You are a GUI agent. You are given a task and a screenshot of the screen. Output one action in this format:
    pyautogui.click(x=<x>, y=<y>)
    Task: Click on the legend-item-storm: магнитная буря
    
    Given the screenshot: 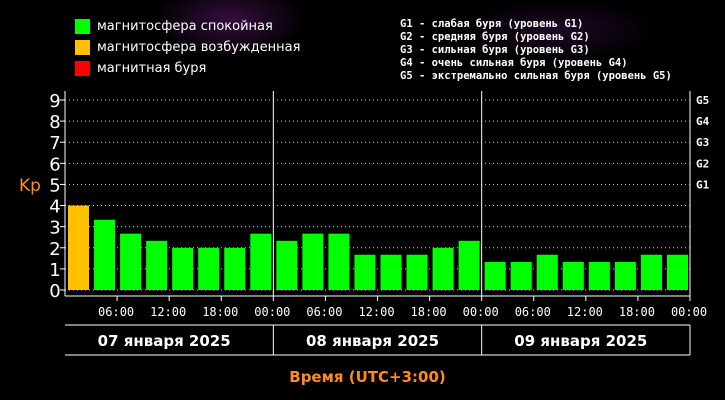 What is the action you would take?
    pyautogui.click(x=187, y=68)
    